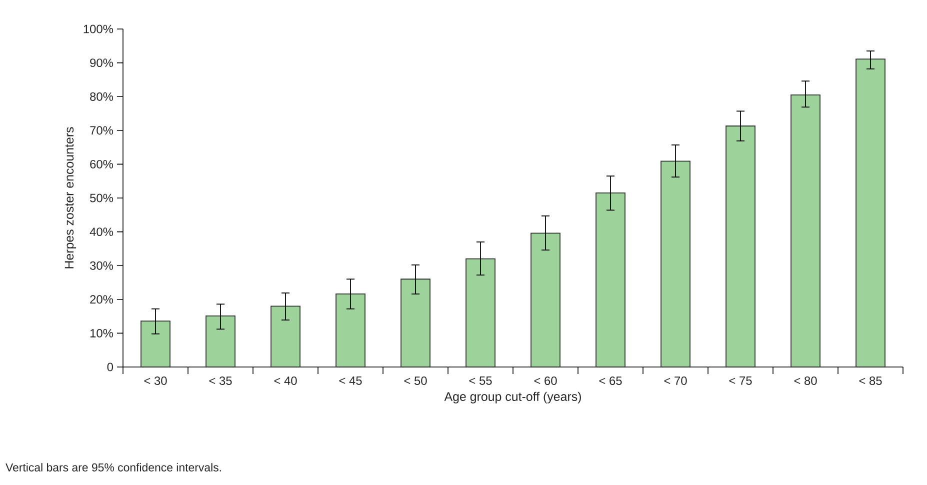  What do you see at coordinates (805, 380) in the screenshot?
I see `x-tick-label: < 80` at bounding box center [805, 380].